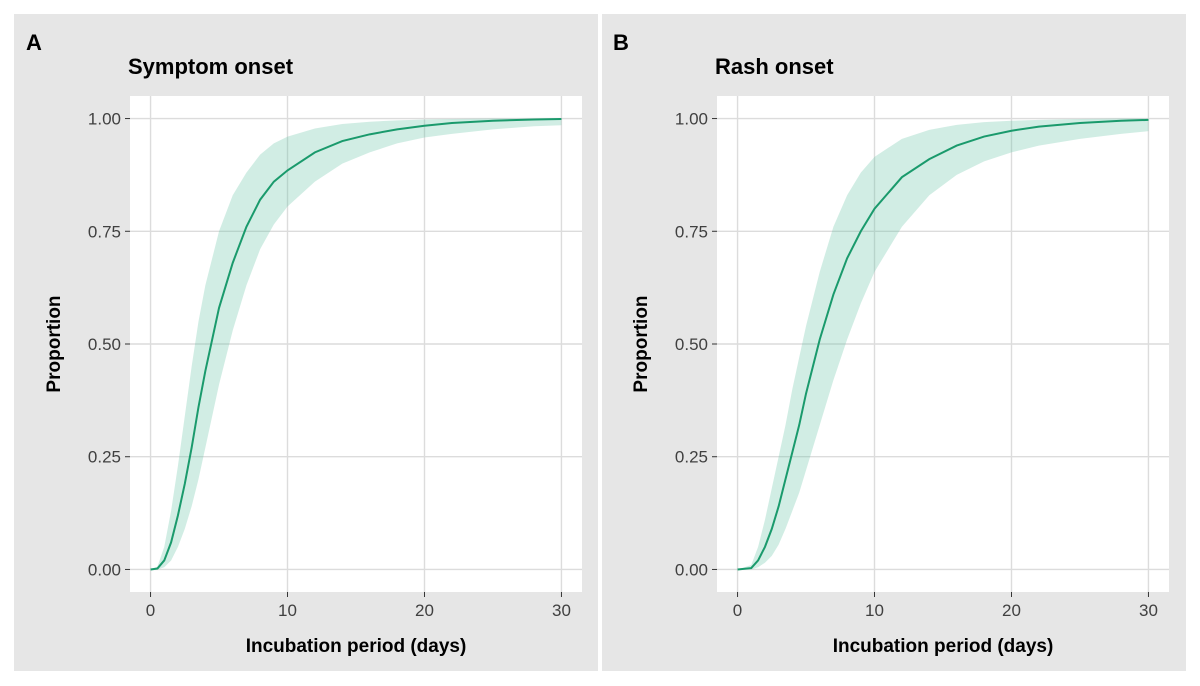  Describe the element at coordinates (54, 343) in the screenshot. I see `panel-a-y-axis-title: Proportion` at that location.